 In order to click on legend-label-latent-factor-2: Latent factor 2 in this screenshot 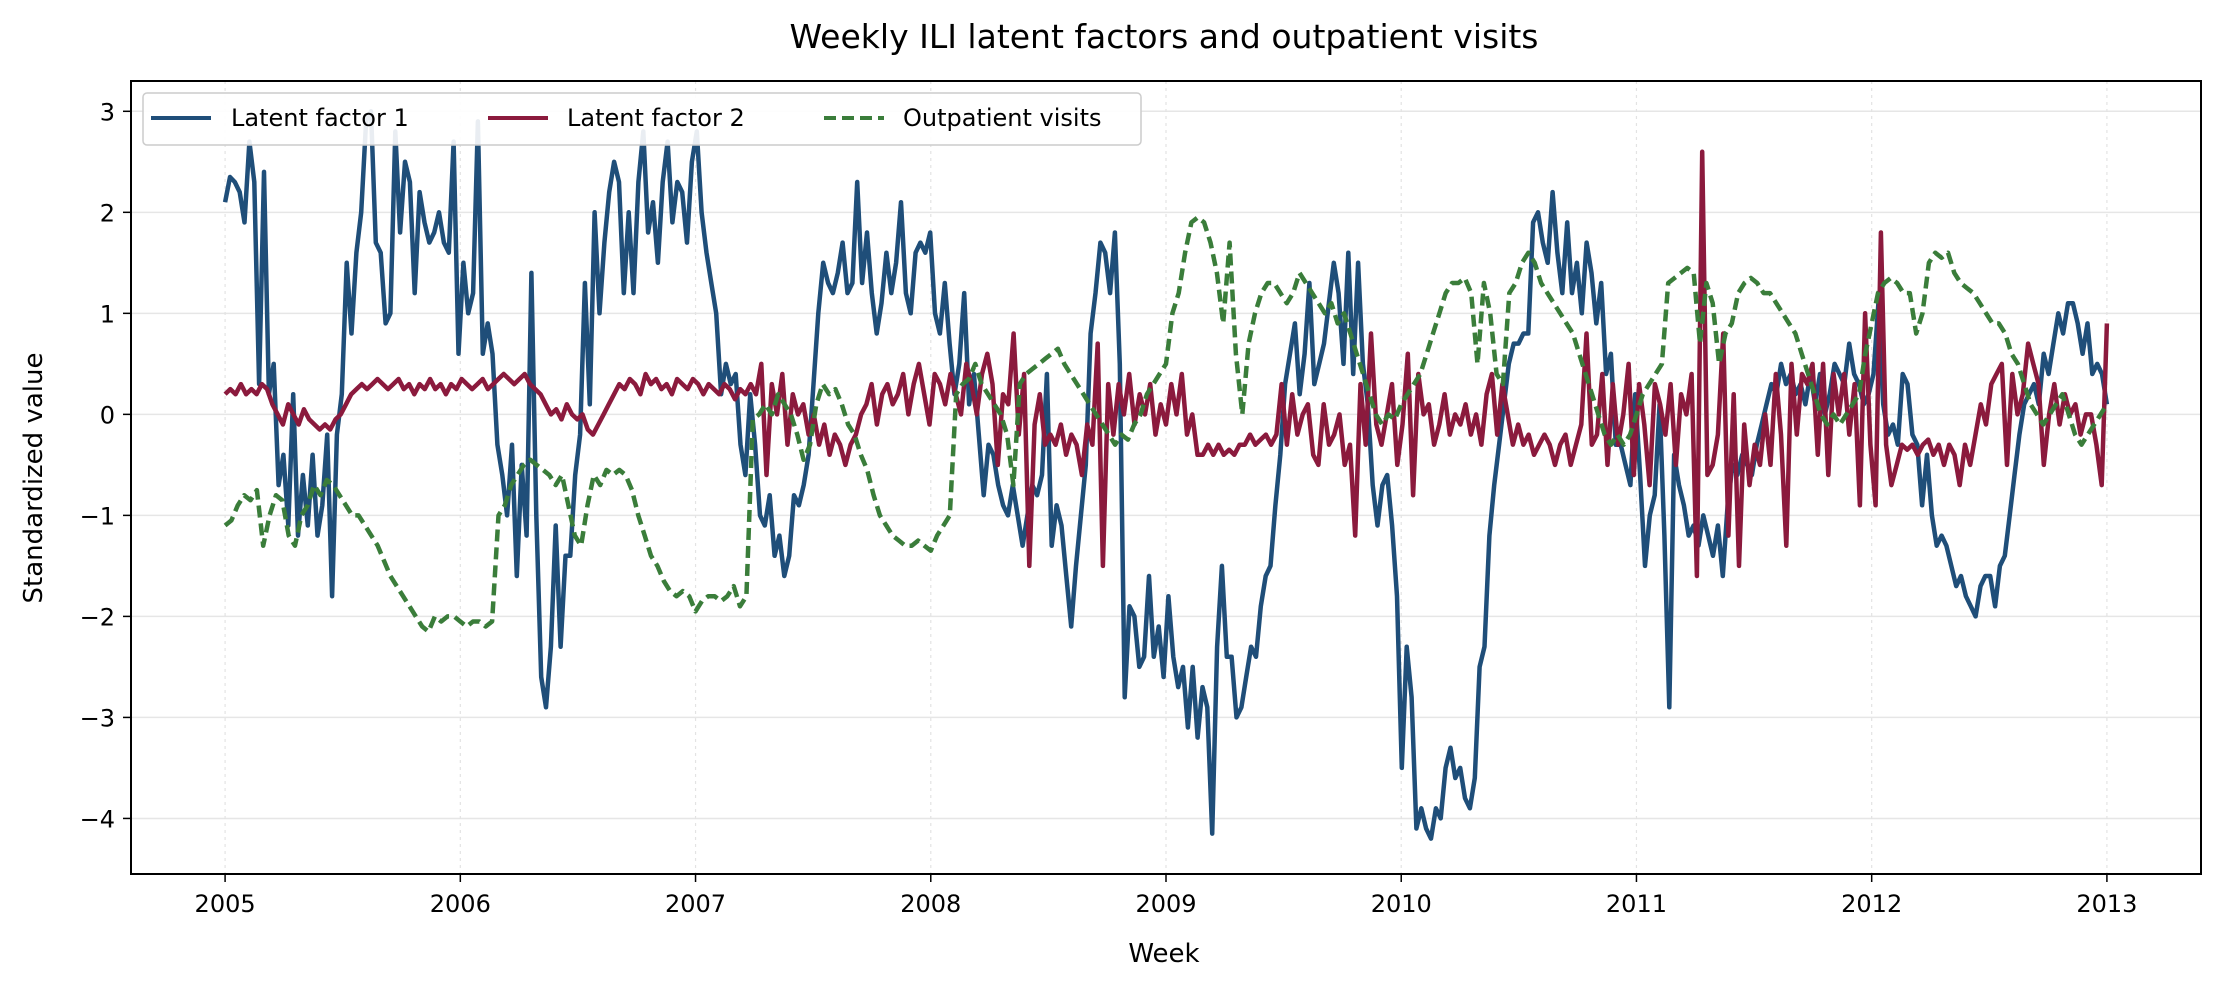, I will do `click(656, 118)`.